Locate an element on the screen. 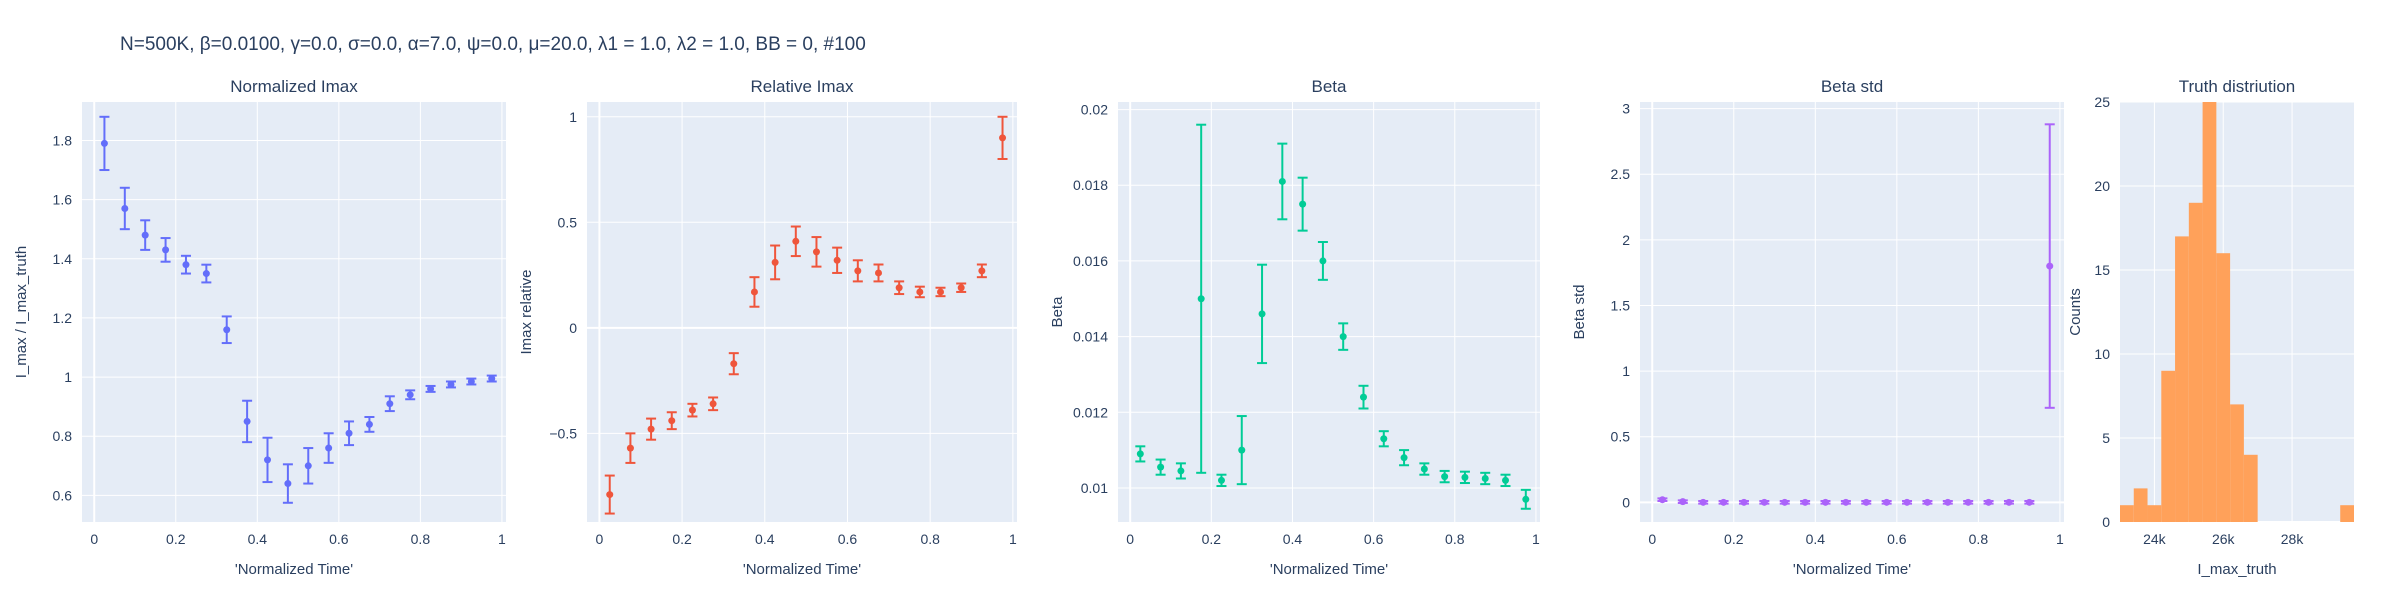 The image size is (2400, 600). panel2-x-tick-label: 0.4 is located at coordinates (765, 539).